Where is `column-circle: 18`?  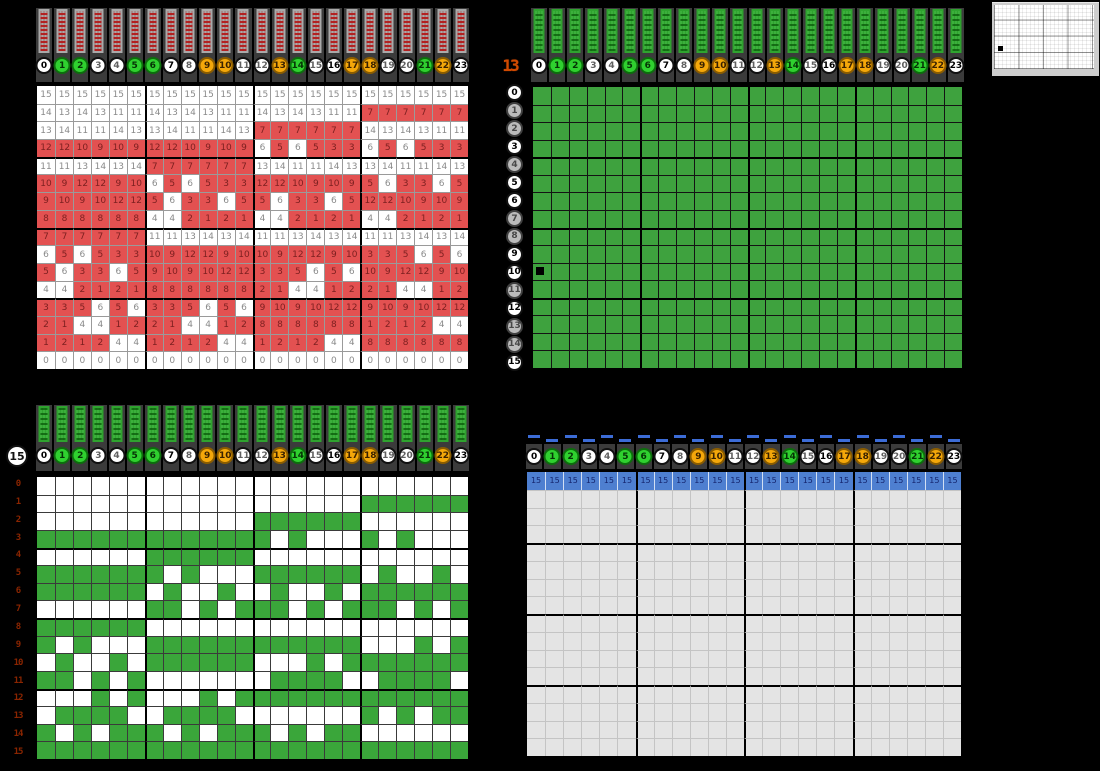 column-circle: 18 is located at coordinates (370, 65).